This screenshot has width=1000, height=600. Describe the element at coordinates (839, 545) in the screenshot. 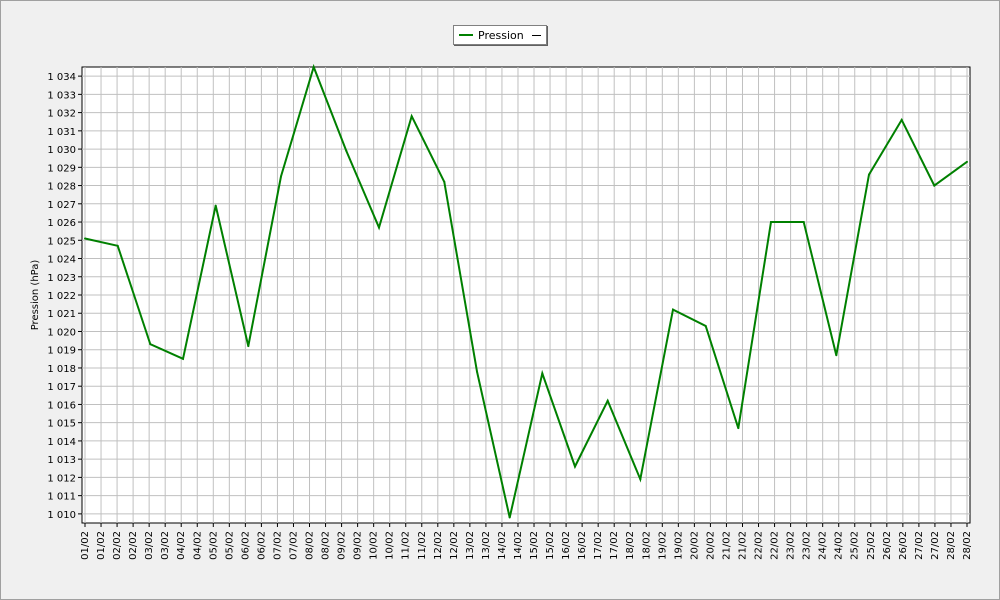

I see `x-tick-label: 24/02` at that location.